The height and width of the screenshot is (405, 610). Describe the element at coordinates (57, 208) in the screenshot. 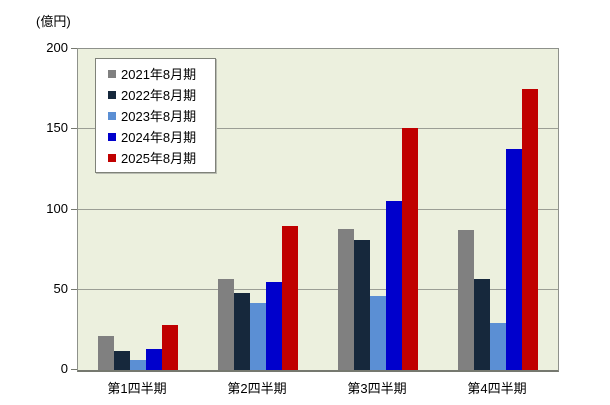

I see `y-tick-label: 100` at that location.